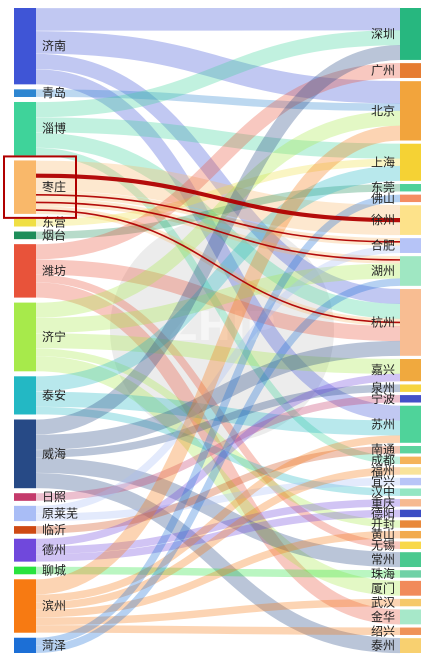 The width and height of the screenshot is (432, 661). What do you see at coordinates (25, 606) in the screenshot?
I see `source-node-滨州` at bounding box center [25, 606].